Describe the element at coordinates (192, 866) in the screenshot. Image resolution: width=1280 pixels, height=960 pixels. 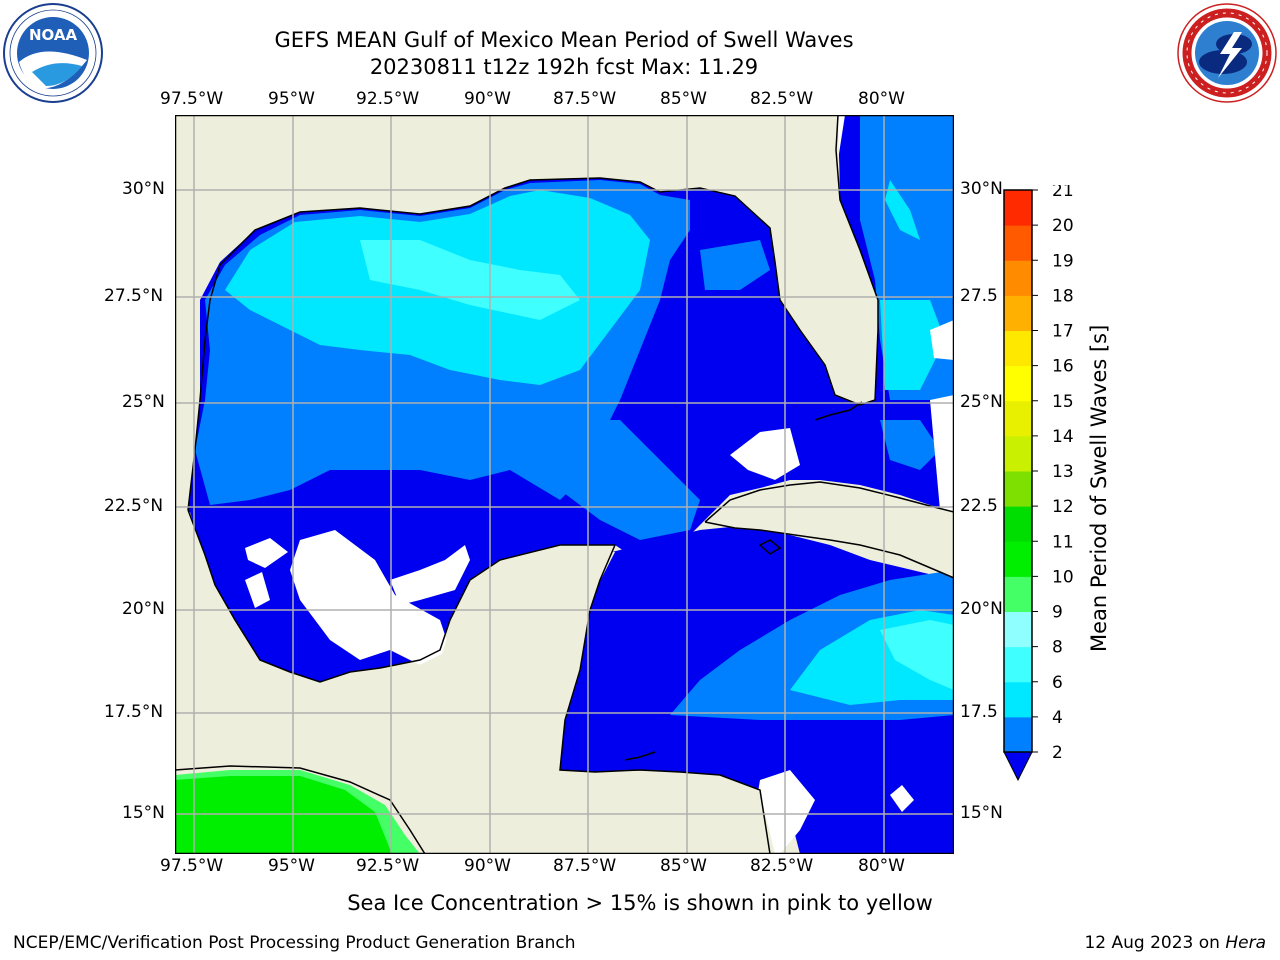
I see `lon-tick-bottom: 97.5°W` at that location.